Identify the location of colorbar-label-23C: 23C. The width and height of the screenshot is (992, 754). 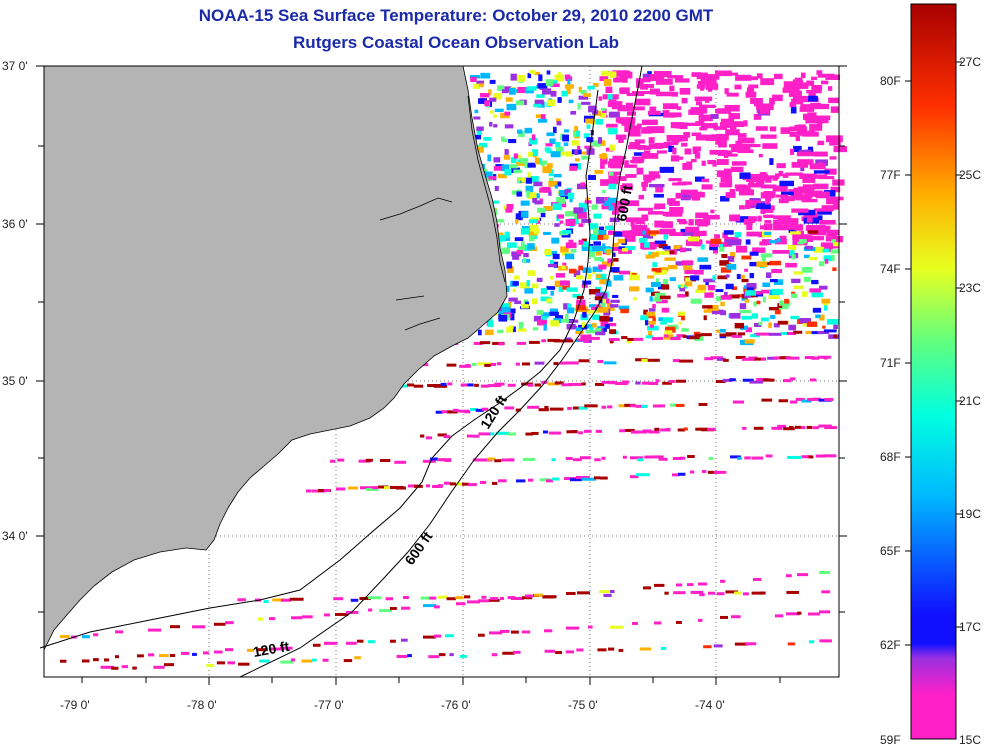
(970, 288).